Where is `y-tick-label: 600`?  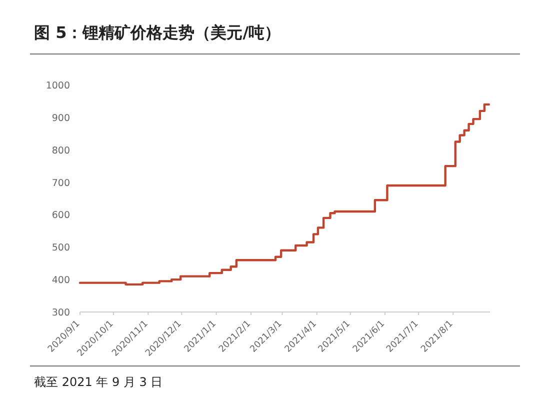
y-tick-label: 600 is located at coordinates (61, 216).